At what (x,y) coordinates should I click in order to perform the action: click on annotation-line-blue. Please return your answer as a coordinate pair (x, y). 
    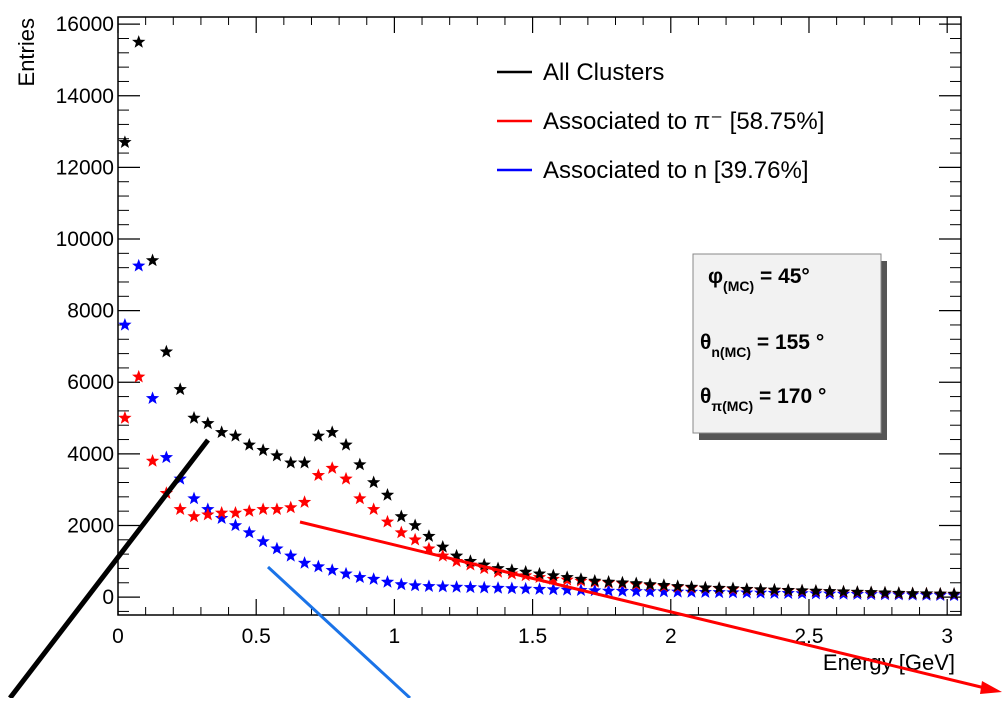
    Looking at the image, I should click on (339, 632).